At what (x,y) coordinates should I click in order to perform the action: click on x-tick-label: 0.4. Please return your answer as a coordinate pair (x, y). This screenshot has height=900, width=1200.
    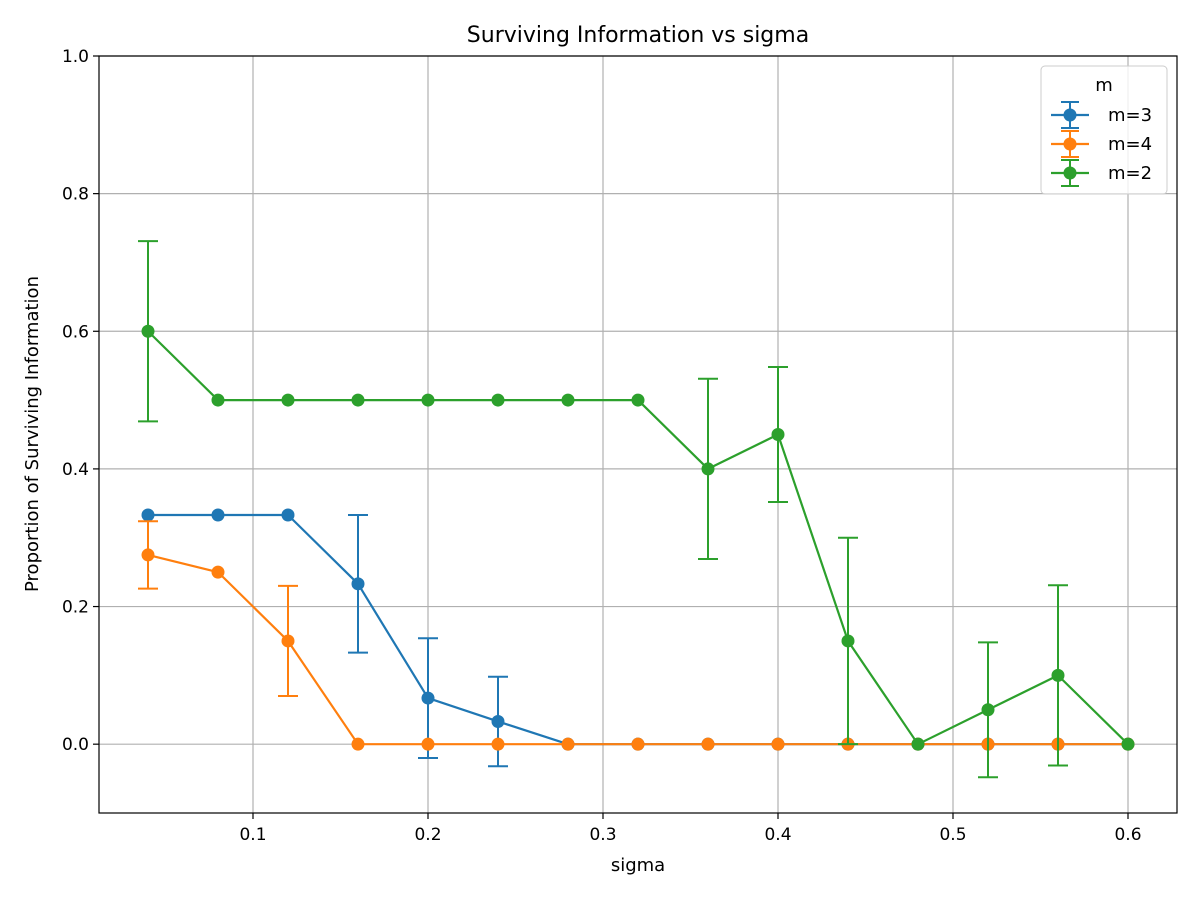
    Looking at the image, I should click on (777, 835).